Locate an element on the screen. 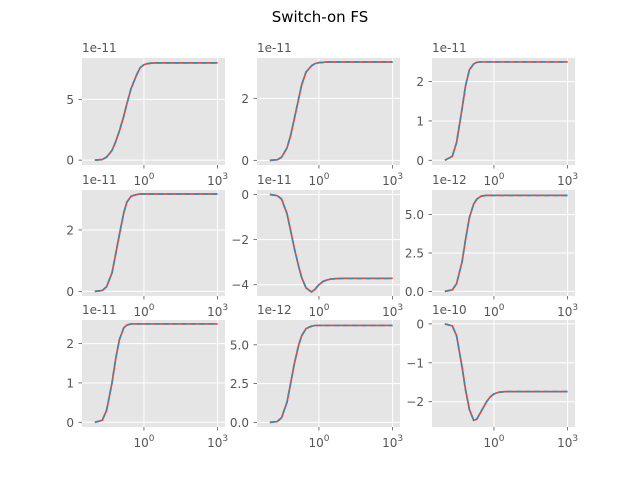 Image resolution: width=640 pixels, height=484 pixels. subplot-5: 10⁰ 10³ 0 −2 −4 1e-11 is located at coordinates (317, 246).